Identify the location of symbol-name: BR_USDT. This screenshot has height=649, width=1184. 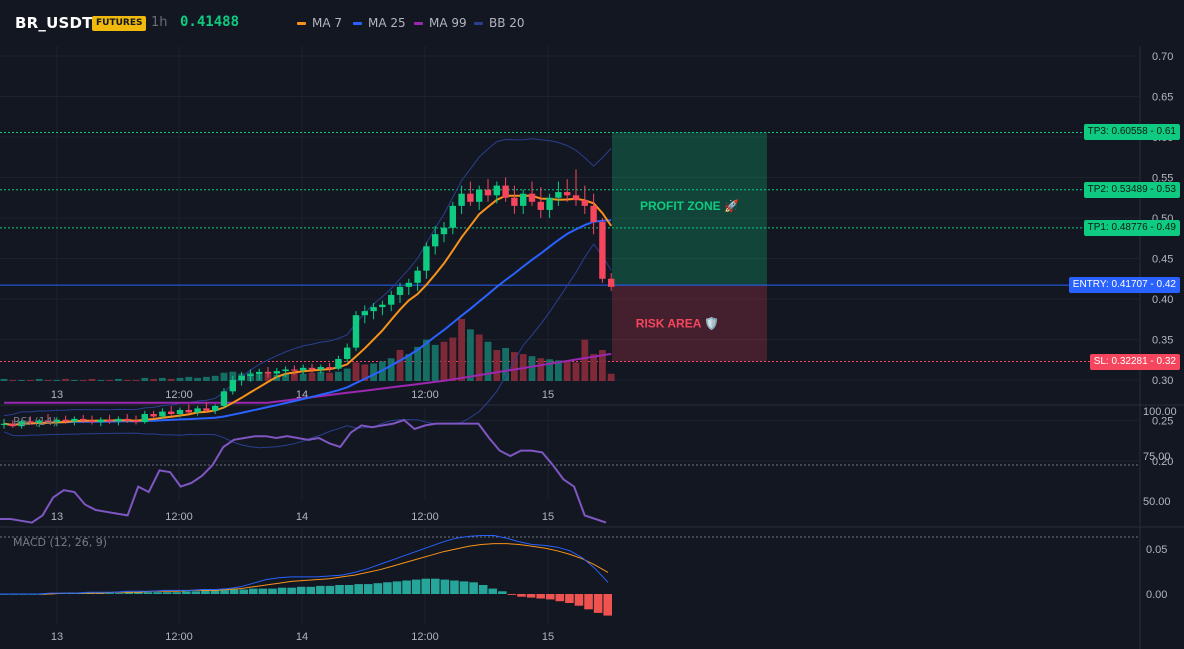
(54, 23).